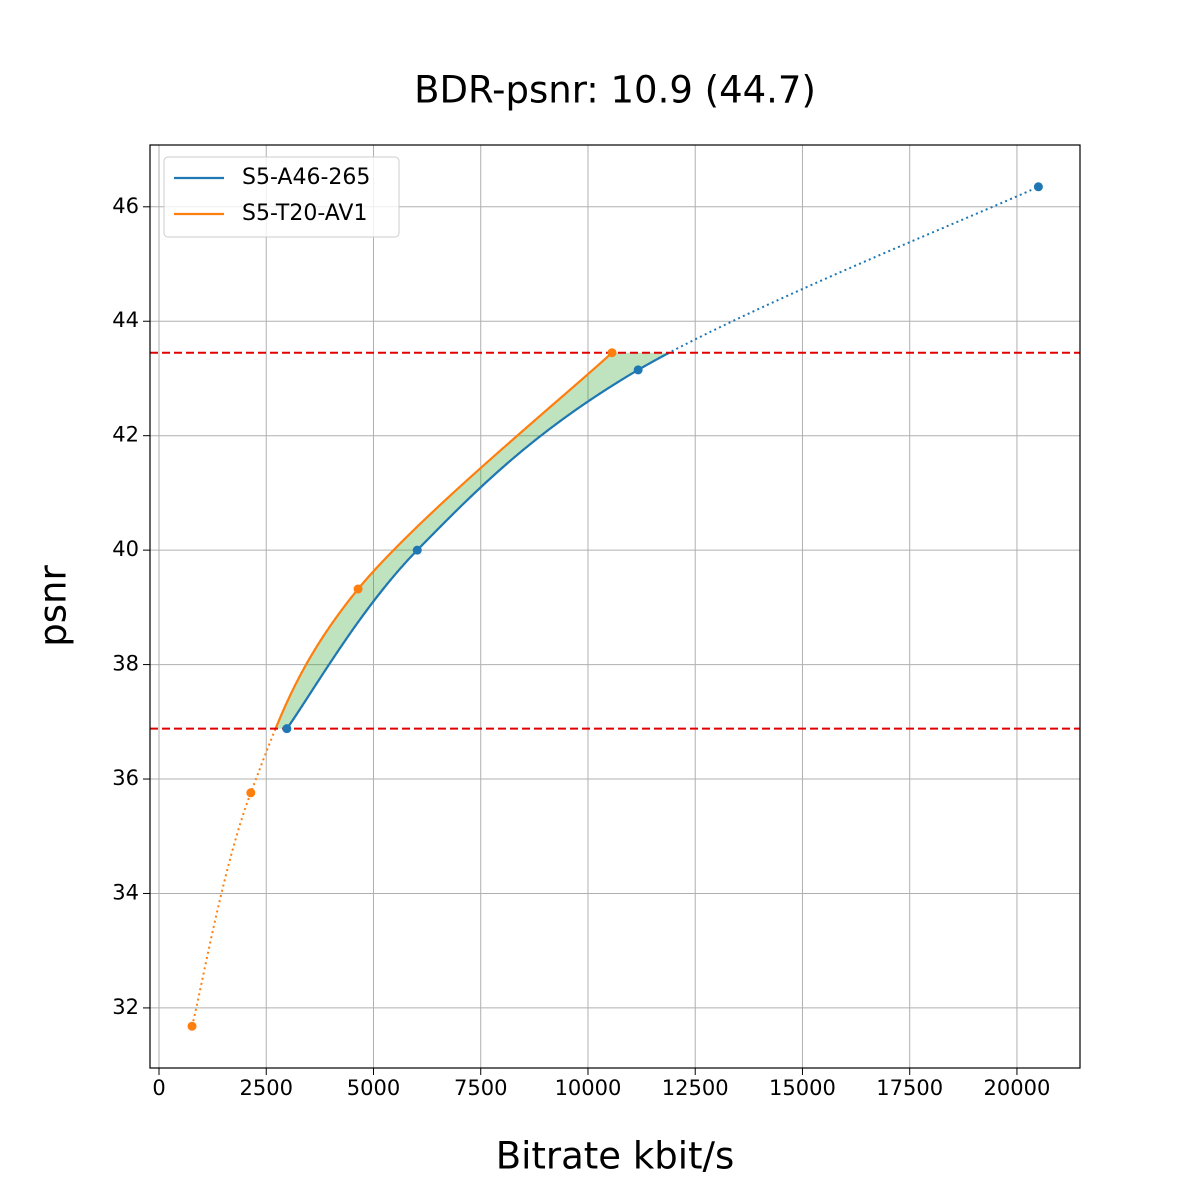 This screenshot has height=1204, width=1200. What do you see at coordinates (909, 1088) in the screenshot?
I see `x-tick-label: 17500` at bounding box center [909, 1088].